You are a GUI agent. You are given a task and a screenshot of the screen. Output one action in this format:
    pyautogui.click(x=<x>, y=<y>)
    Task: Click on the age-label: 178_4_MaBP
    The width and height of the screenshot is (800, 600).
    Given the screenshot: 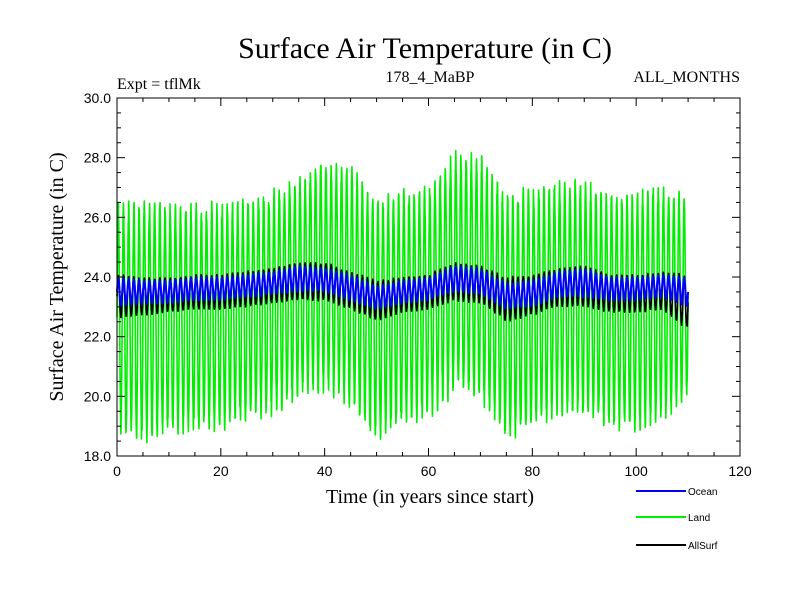 What is the action you would take?
    pyautogui.click(x=430, y=77)
    